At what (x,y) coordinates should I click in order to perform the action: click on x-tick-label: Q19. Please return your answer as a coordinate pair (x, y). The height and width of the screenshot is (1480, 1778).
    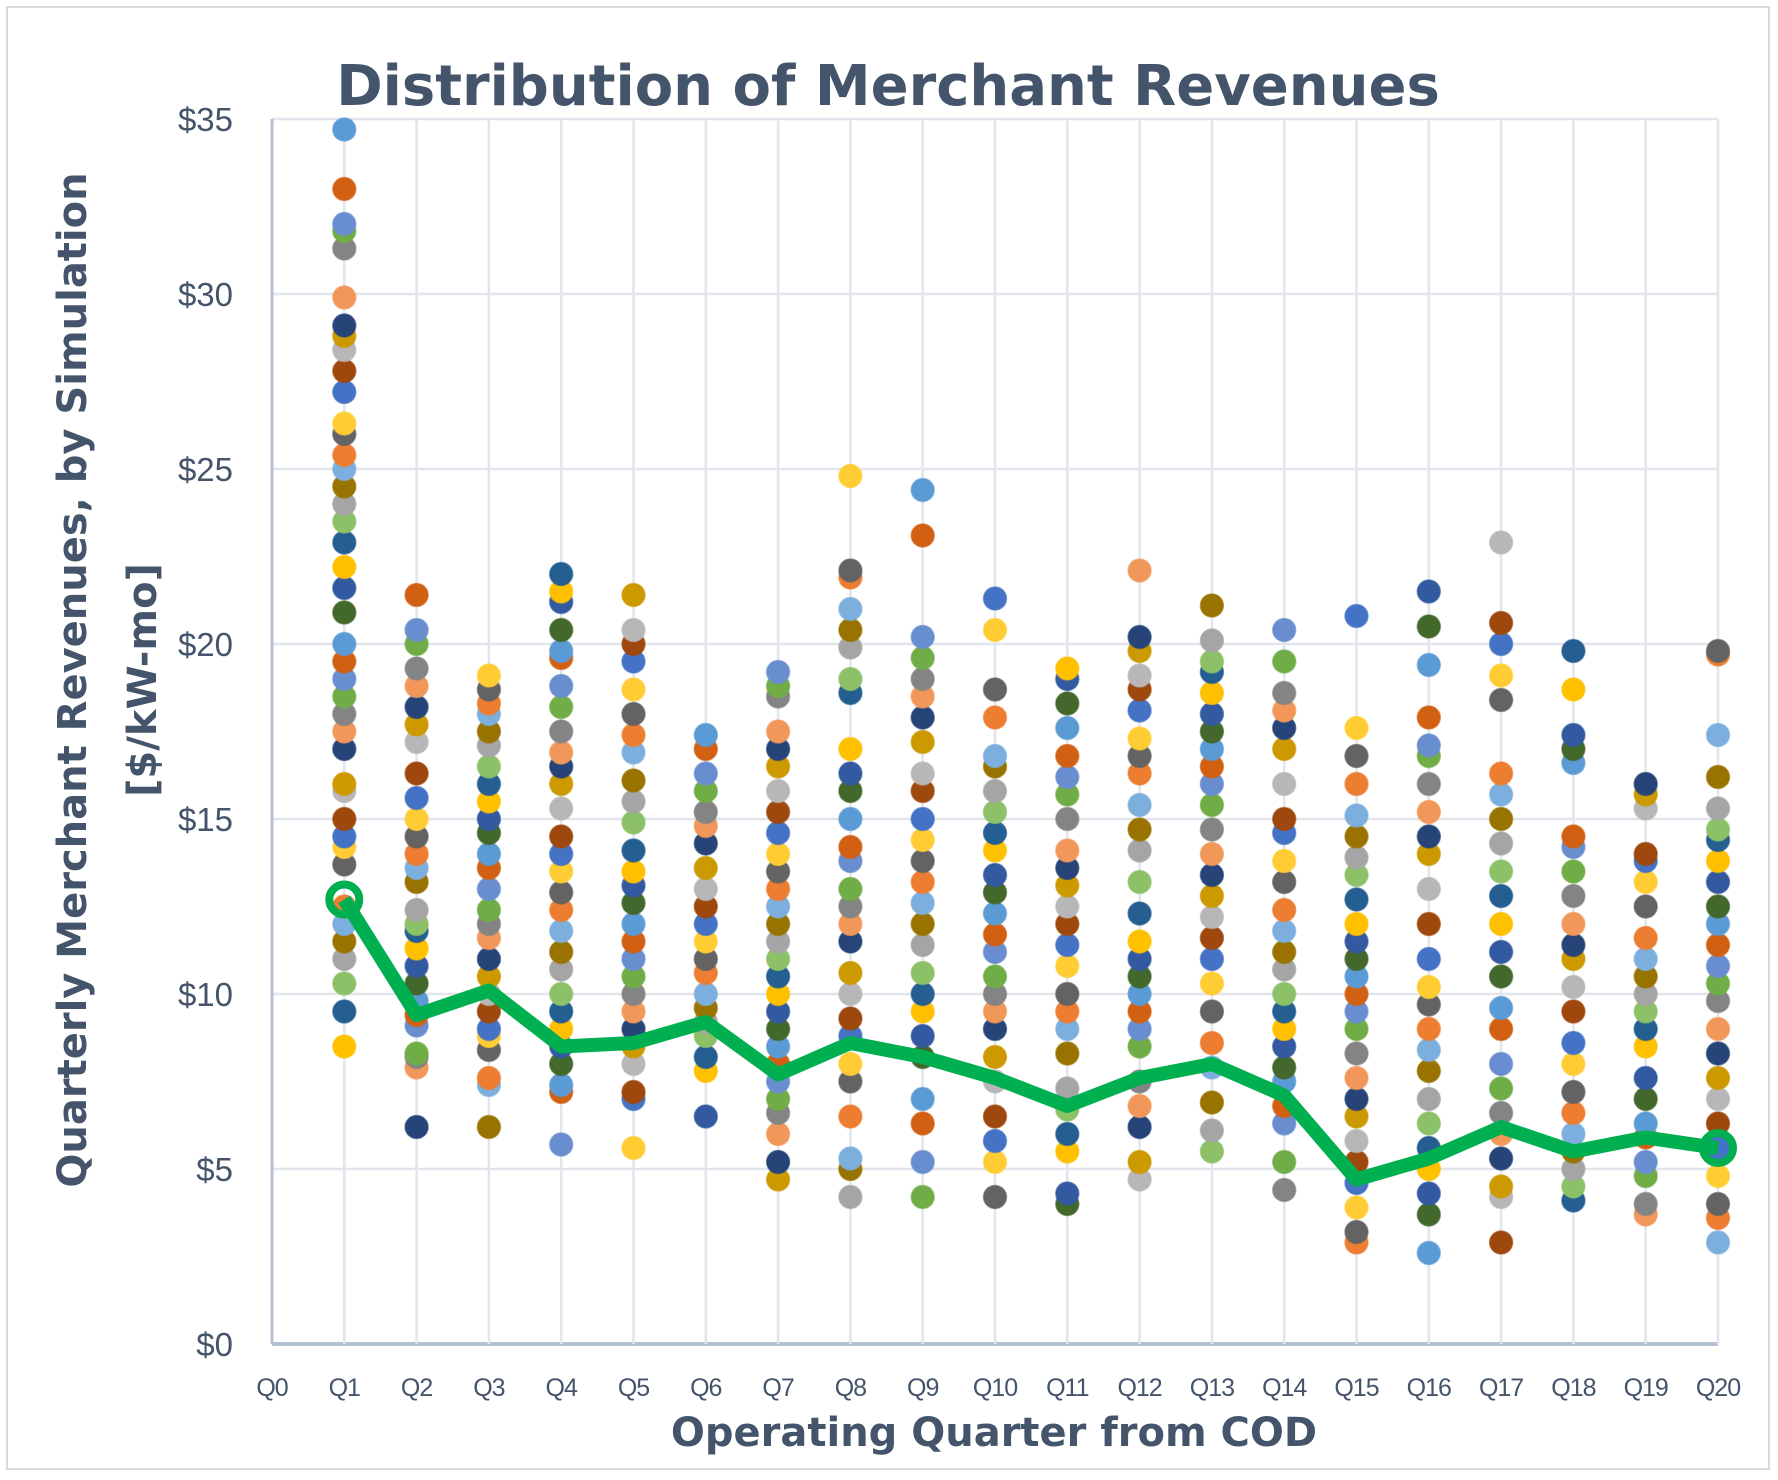
    Looking at the image, I should click on (1646, 1388).